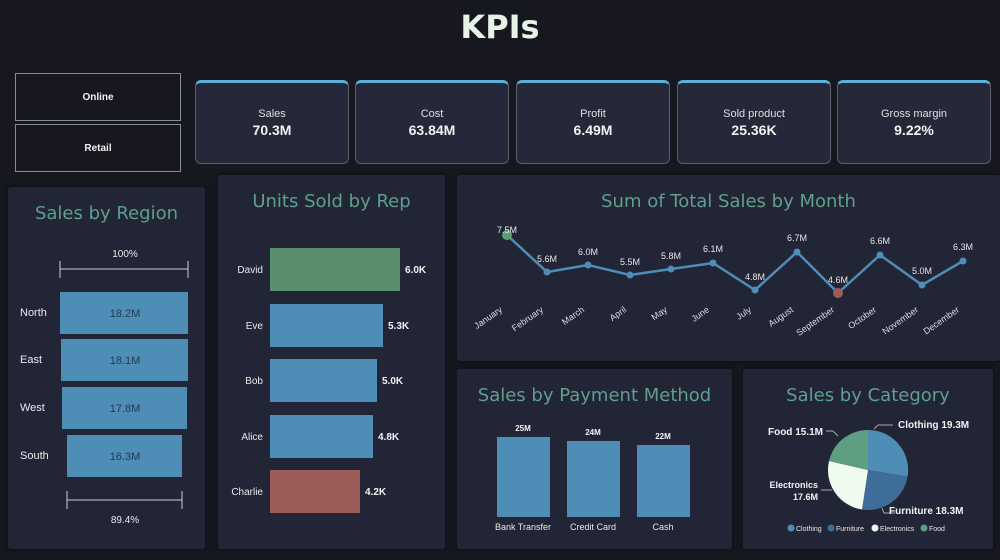  What do you see at coordinates (663, 436) in the screenshot?
I see `svg-text: 22M` at bounding box center [663, 436].